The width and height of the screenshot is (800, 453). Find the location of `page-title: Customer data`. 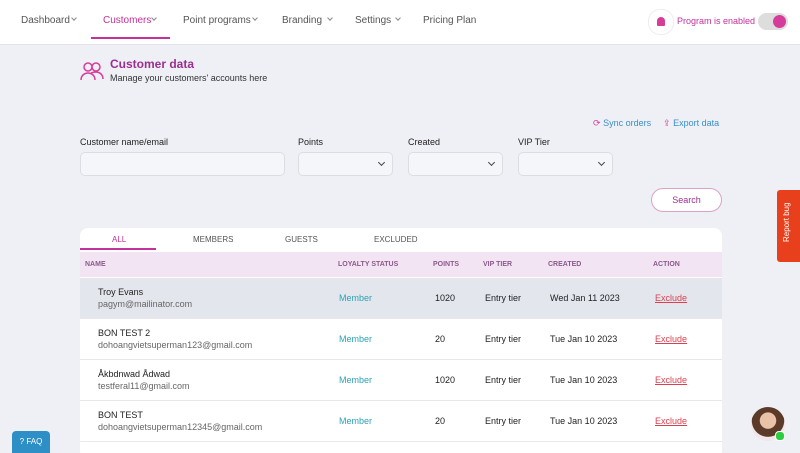

page-title: Customer data is located at coordinates (152, 64).